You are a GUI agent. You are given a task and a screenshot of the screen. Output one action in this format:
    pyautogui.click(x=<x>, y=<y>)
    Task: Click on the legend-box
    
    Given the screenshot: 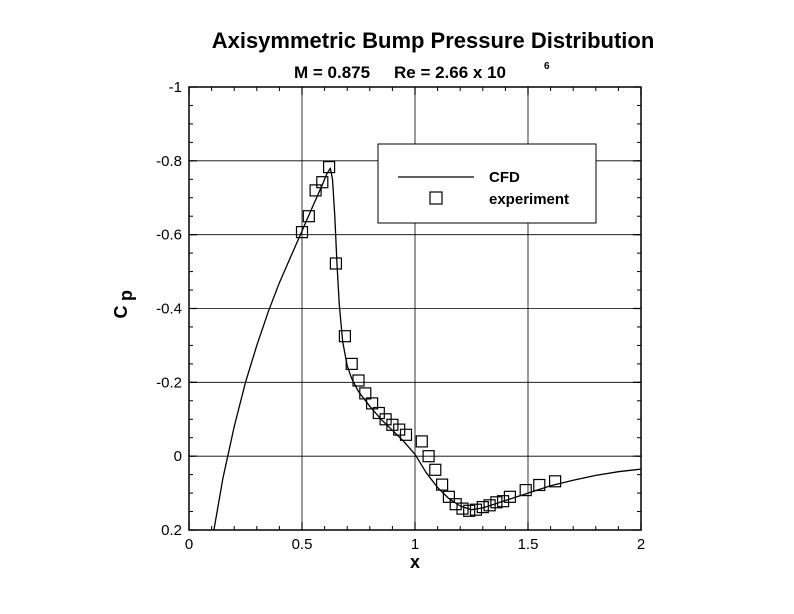 What is the action you would take?
    pyautogui.click(x=487, y=183)
    